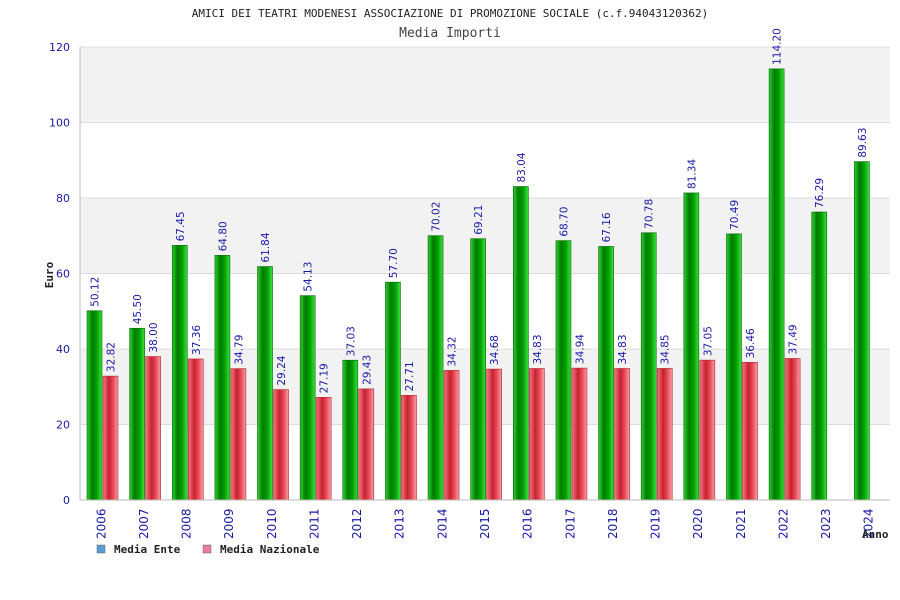 The width and height of the screenshot is (900, 600). What do you see at coordinates (282, 370) in the screenshot?
I see `data-label: 29.24` at bounding box center [282, 370].